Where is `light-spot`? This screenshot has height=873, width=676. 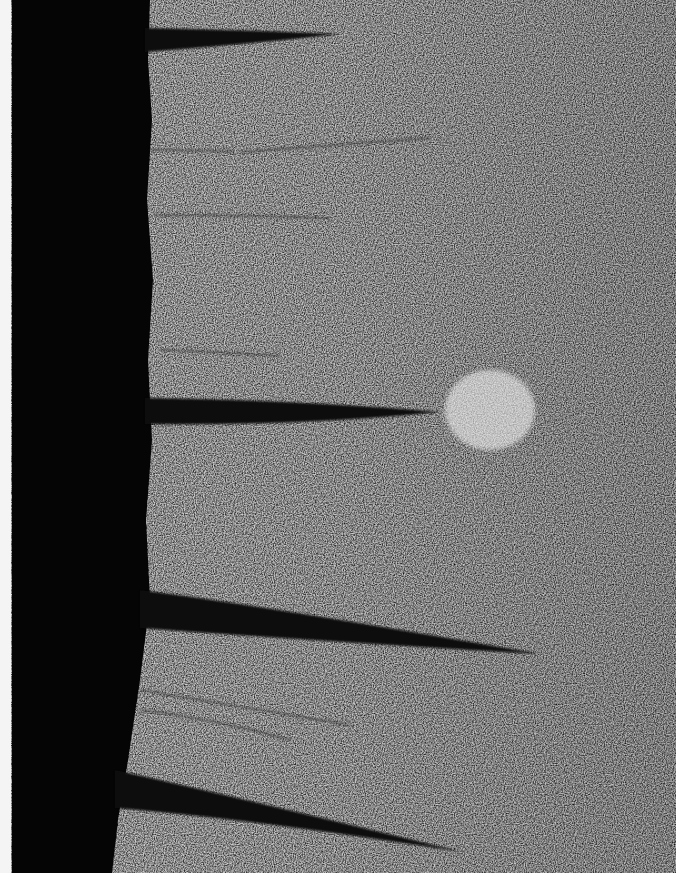
light-spot is located at coordinates (490, 410).